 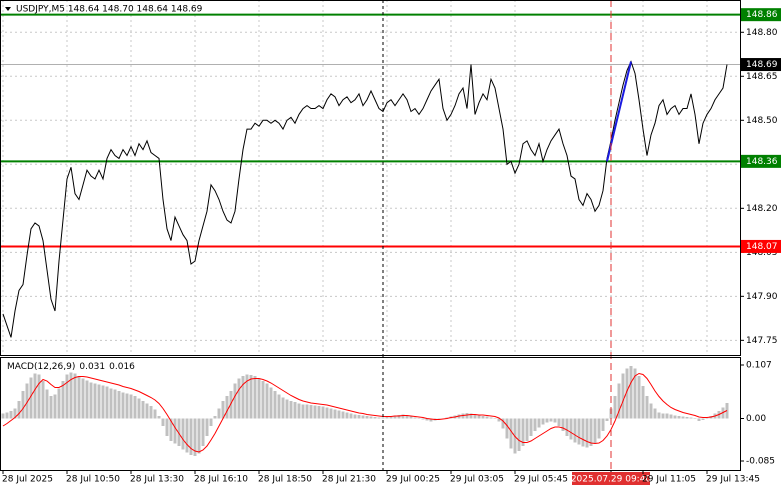 I want to click on x-tick-label: 29 Jul 00:25, so click(x=413, y=480).